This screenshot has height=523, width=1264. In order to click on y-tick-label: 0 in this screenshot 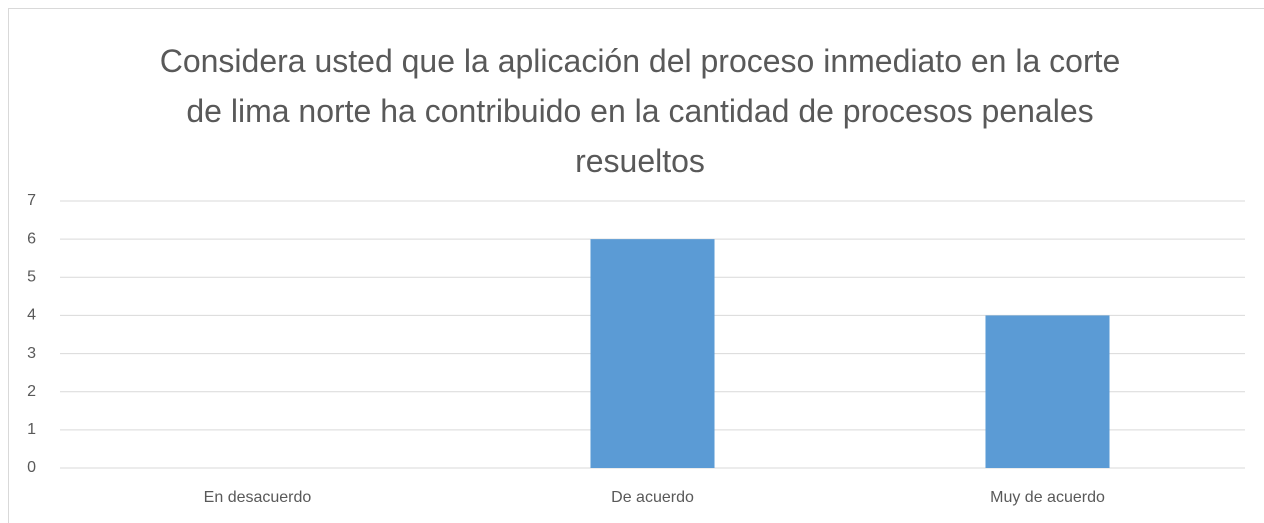, I will do `click(31, 467)`.